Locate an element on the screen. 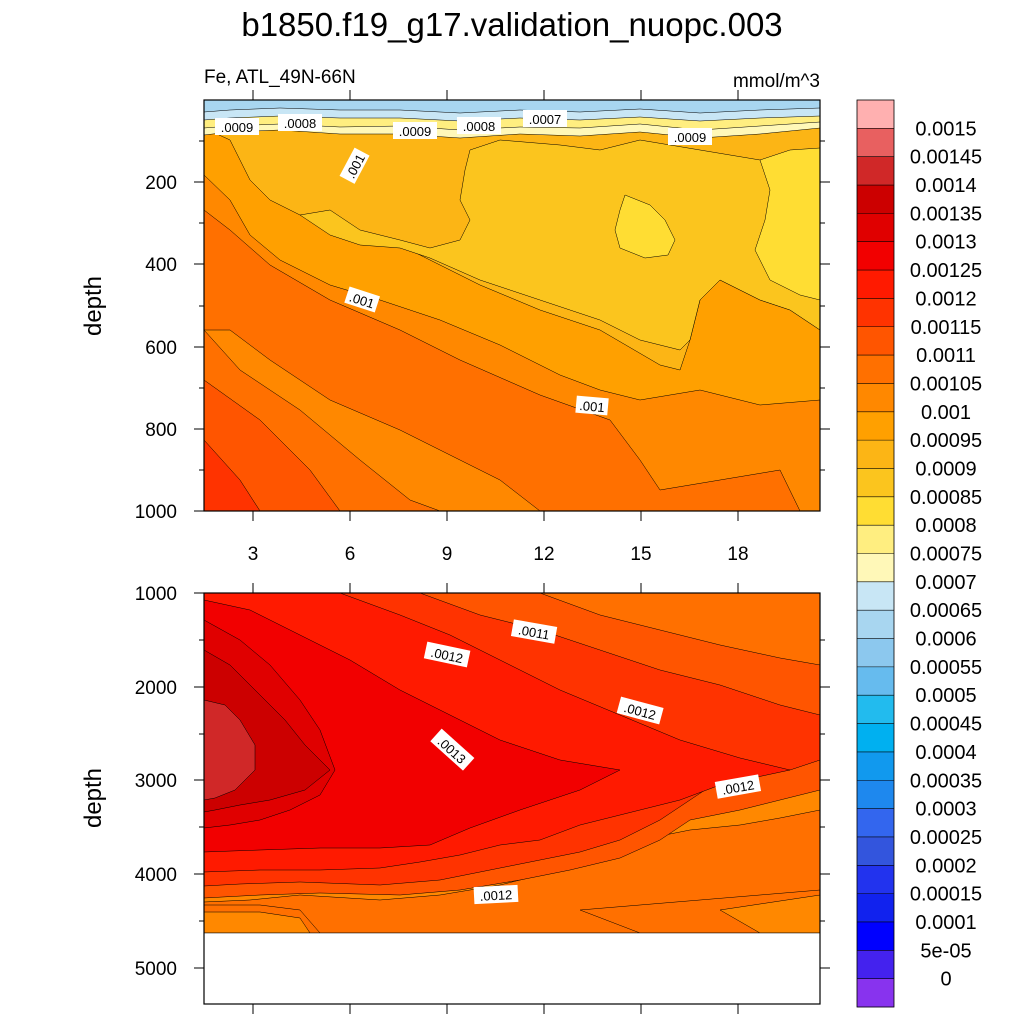 This screenshot has height=1024, width=1024. colorbar-label: 0.00135 is located at coordinates (946, 214).